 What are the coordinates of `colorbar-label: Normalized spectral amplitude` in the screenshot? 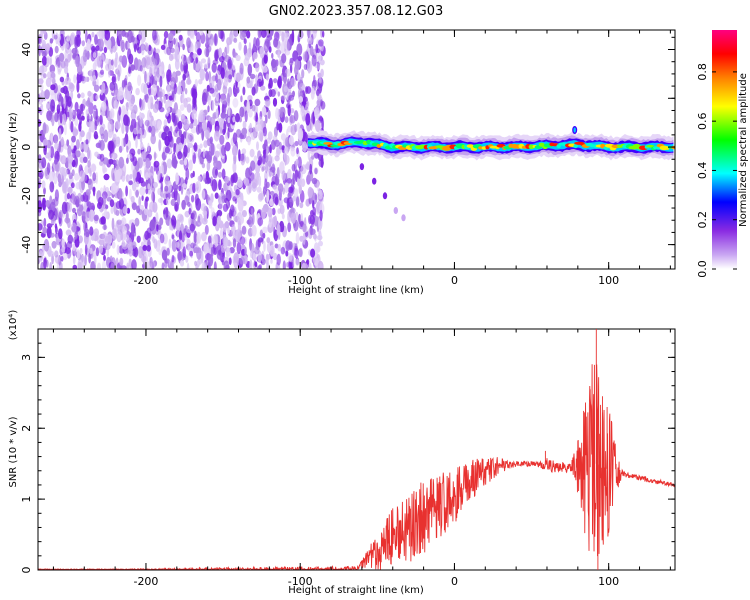 It's located at (743, 150).